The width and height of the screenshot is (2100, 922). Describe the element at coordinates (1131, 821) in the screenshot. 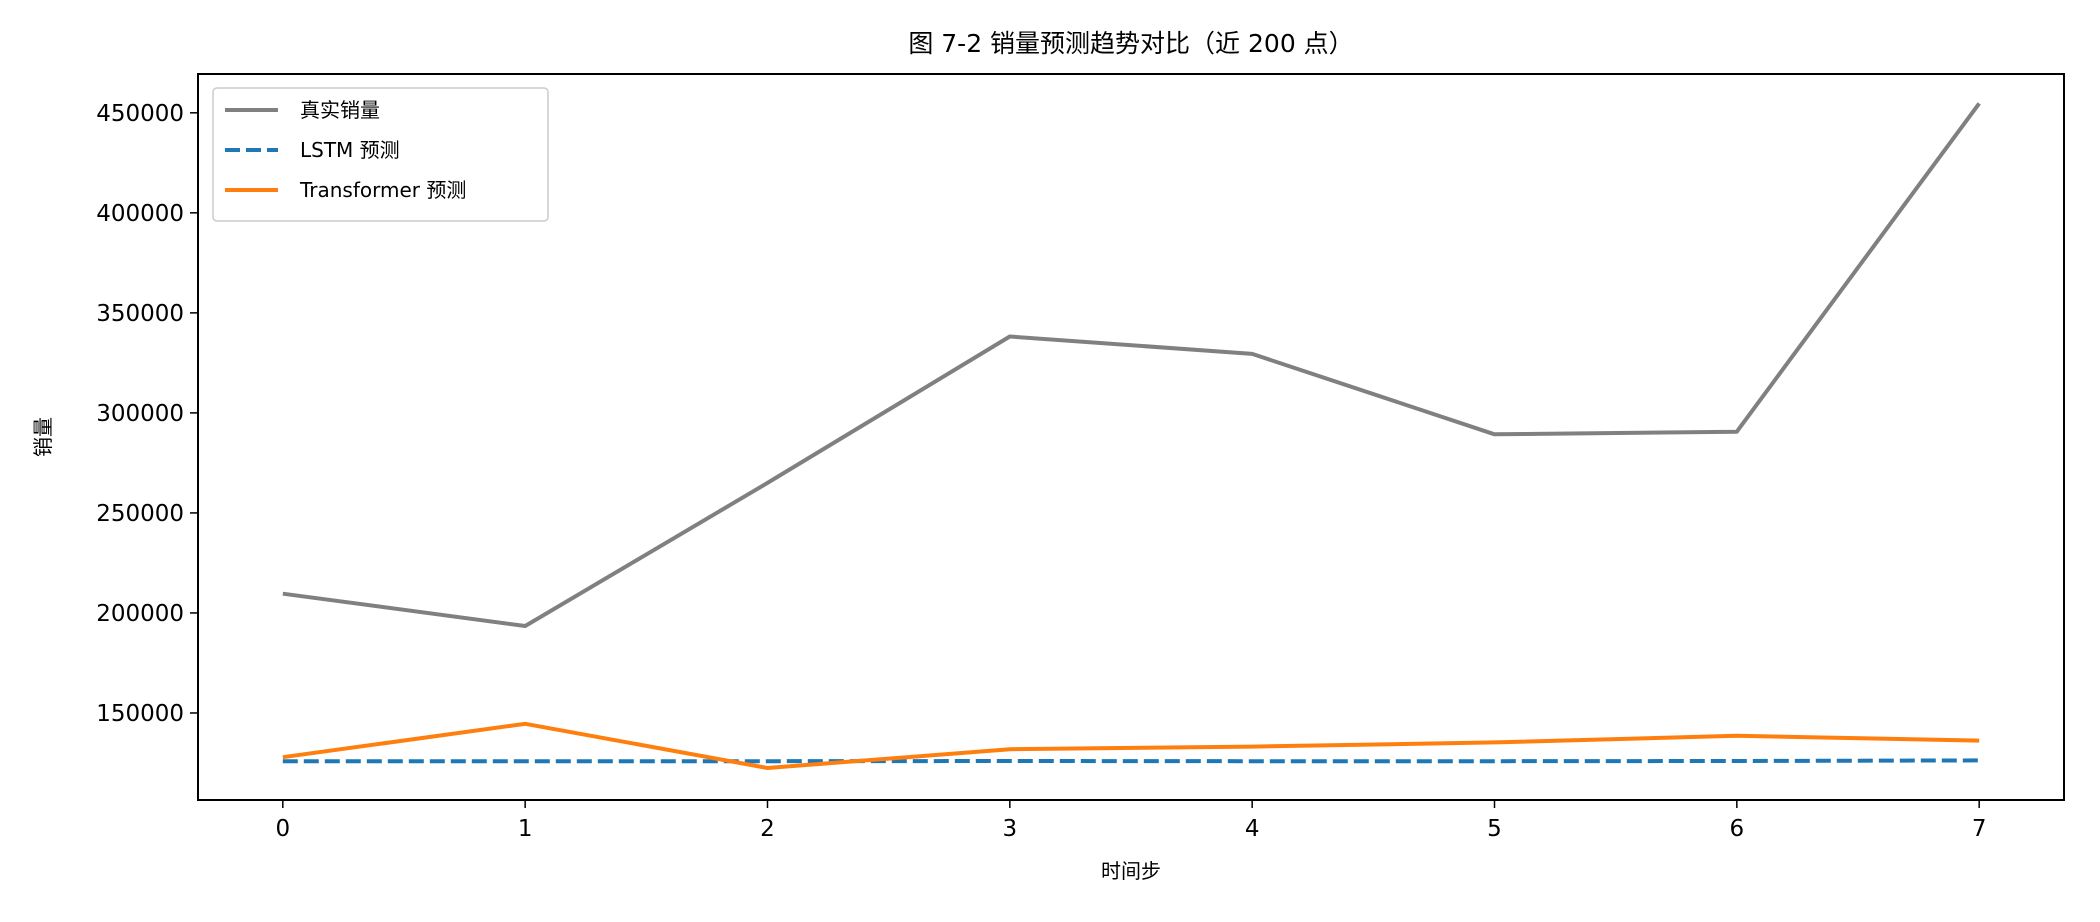

I see `x-axis-ticks: 0 1 2 3 4 5 6 7` at that location.